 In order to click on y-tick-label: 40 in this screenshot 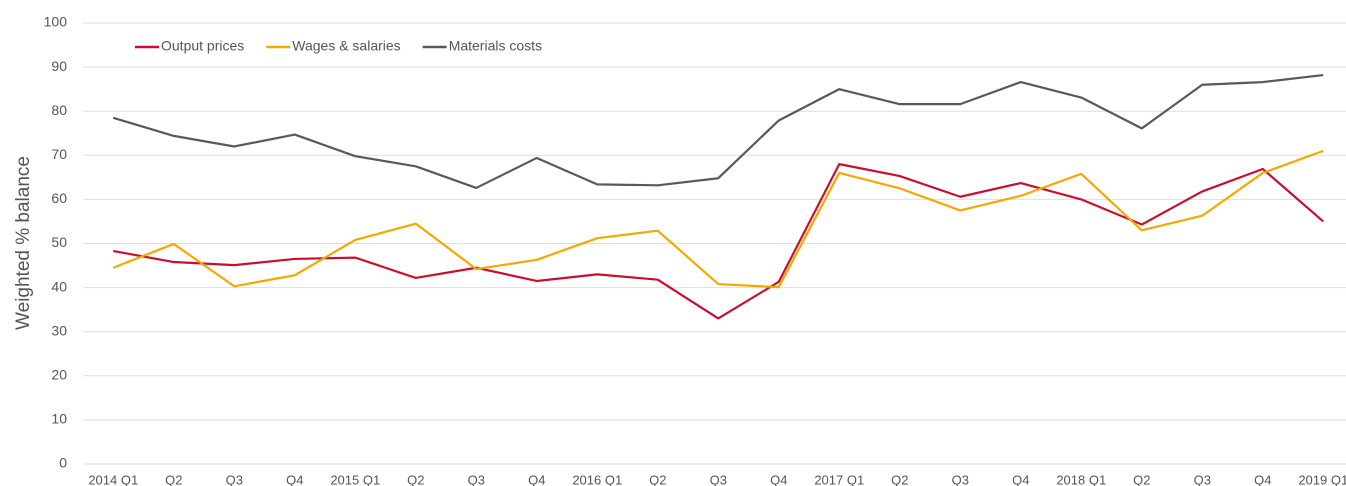, I will do `click(59, 286)`.